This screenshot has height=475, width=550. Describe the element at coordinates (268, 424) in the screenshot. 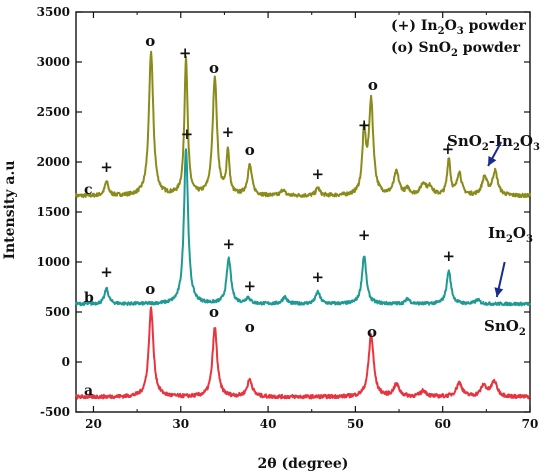

I see `x-tick-label: 40` at that location.